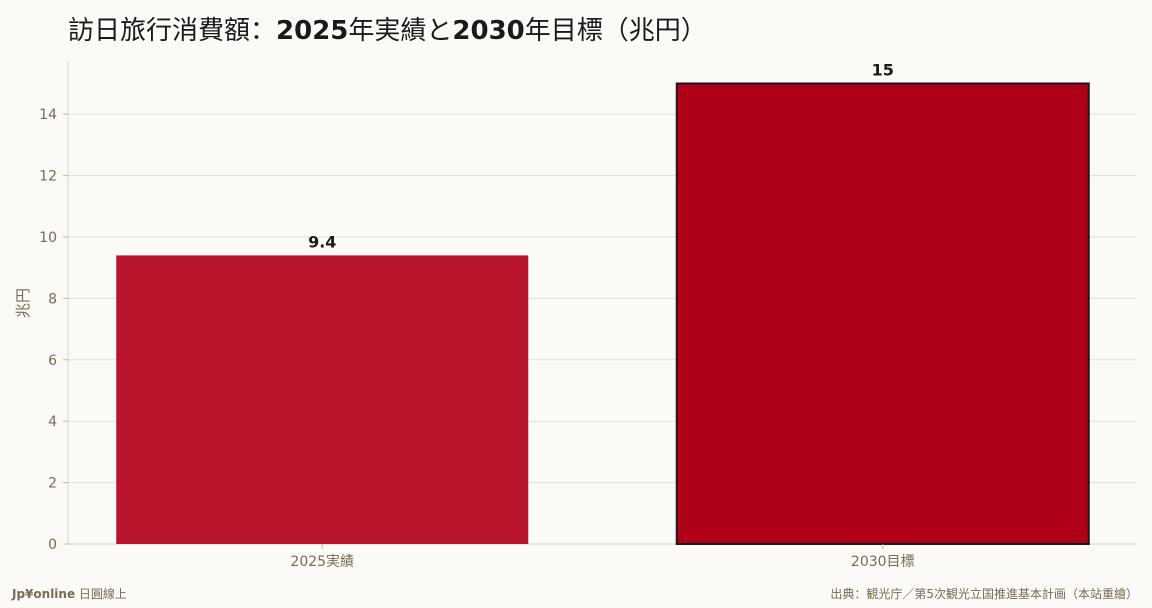 The image size is (1152, 608). What do you see at coordinates (615, 31) in the screenshot?
I see `title-part-5: 年目標（兆円）` at bounding box center [615, 31].